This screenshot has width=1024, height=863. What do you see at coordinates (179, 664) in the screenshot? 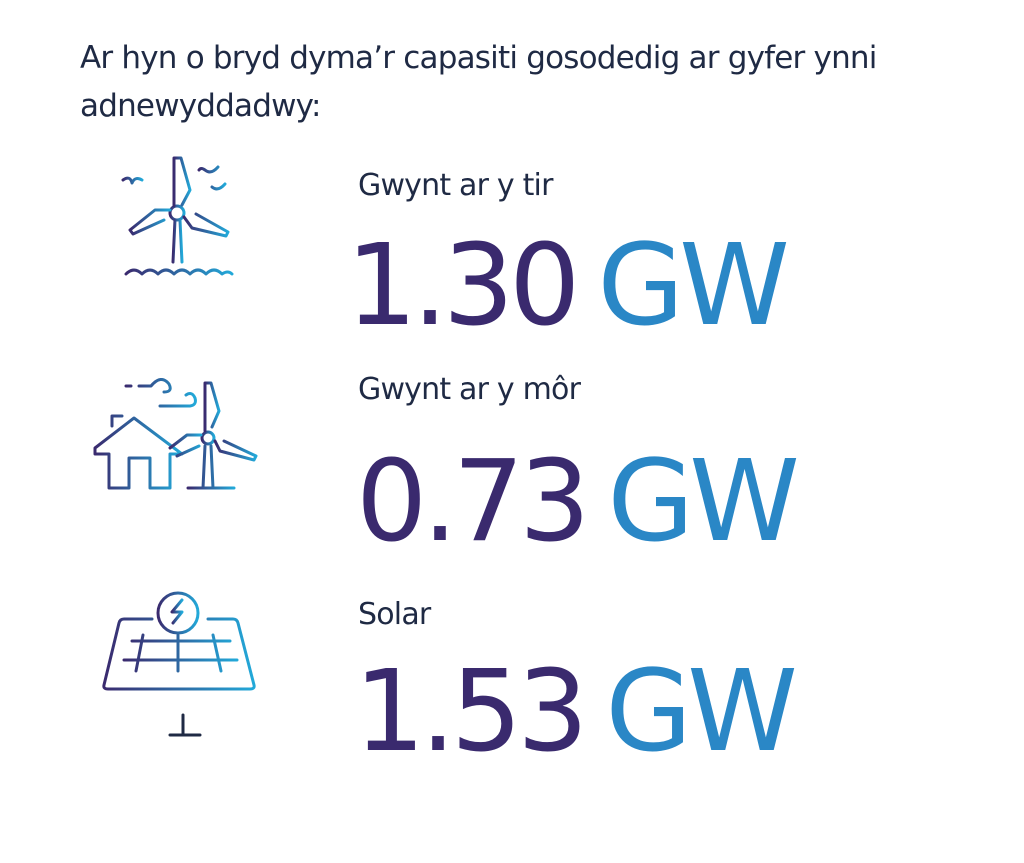
I see `solar-panel-icon` at bounding box center [179, 664].